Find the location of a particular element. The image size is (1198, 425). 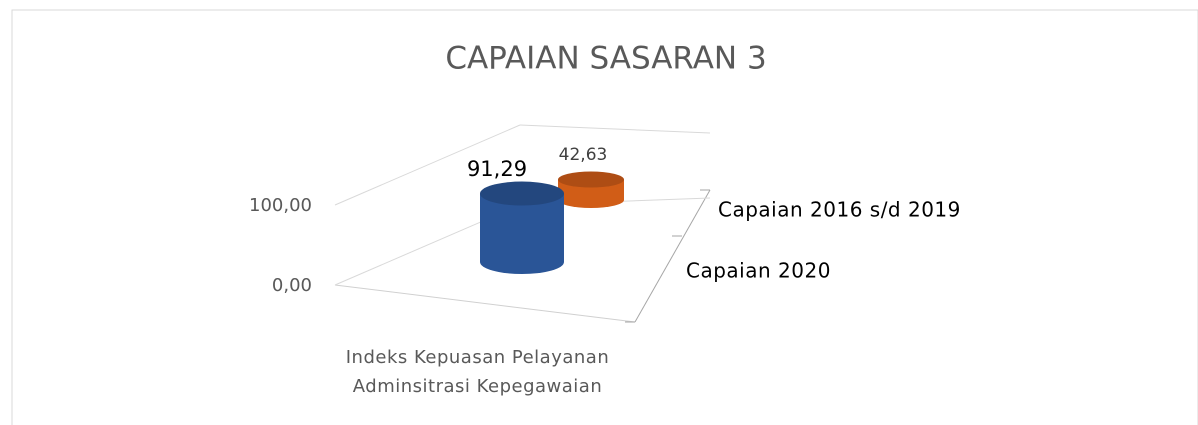

chart-title: CAPAIAN SASARAN 3 is located at coordinates (605, 59).